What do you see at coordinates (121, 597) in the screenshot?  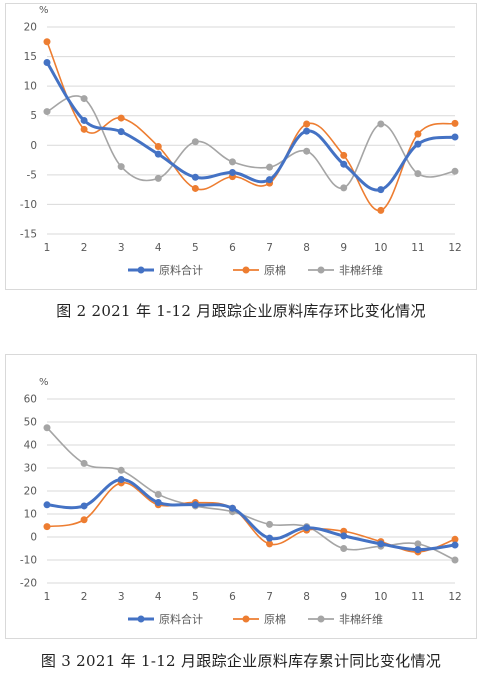 I see `chart2-x-tick-label: 3` at bounding box center [121, 597].